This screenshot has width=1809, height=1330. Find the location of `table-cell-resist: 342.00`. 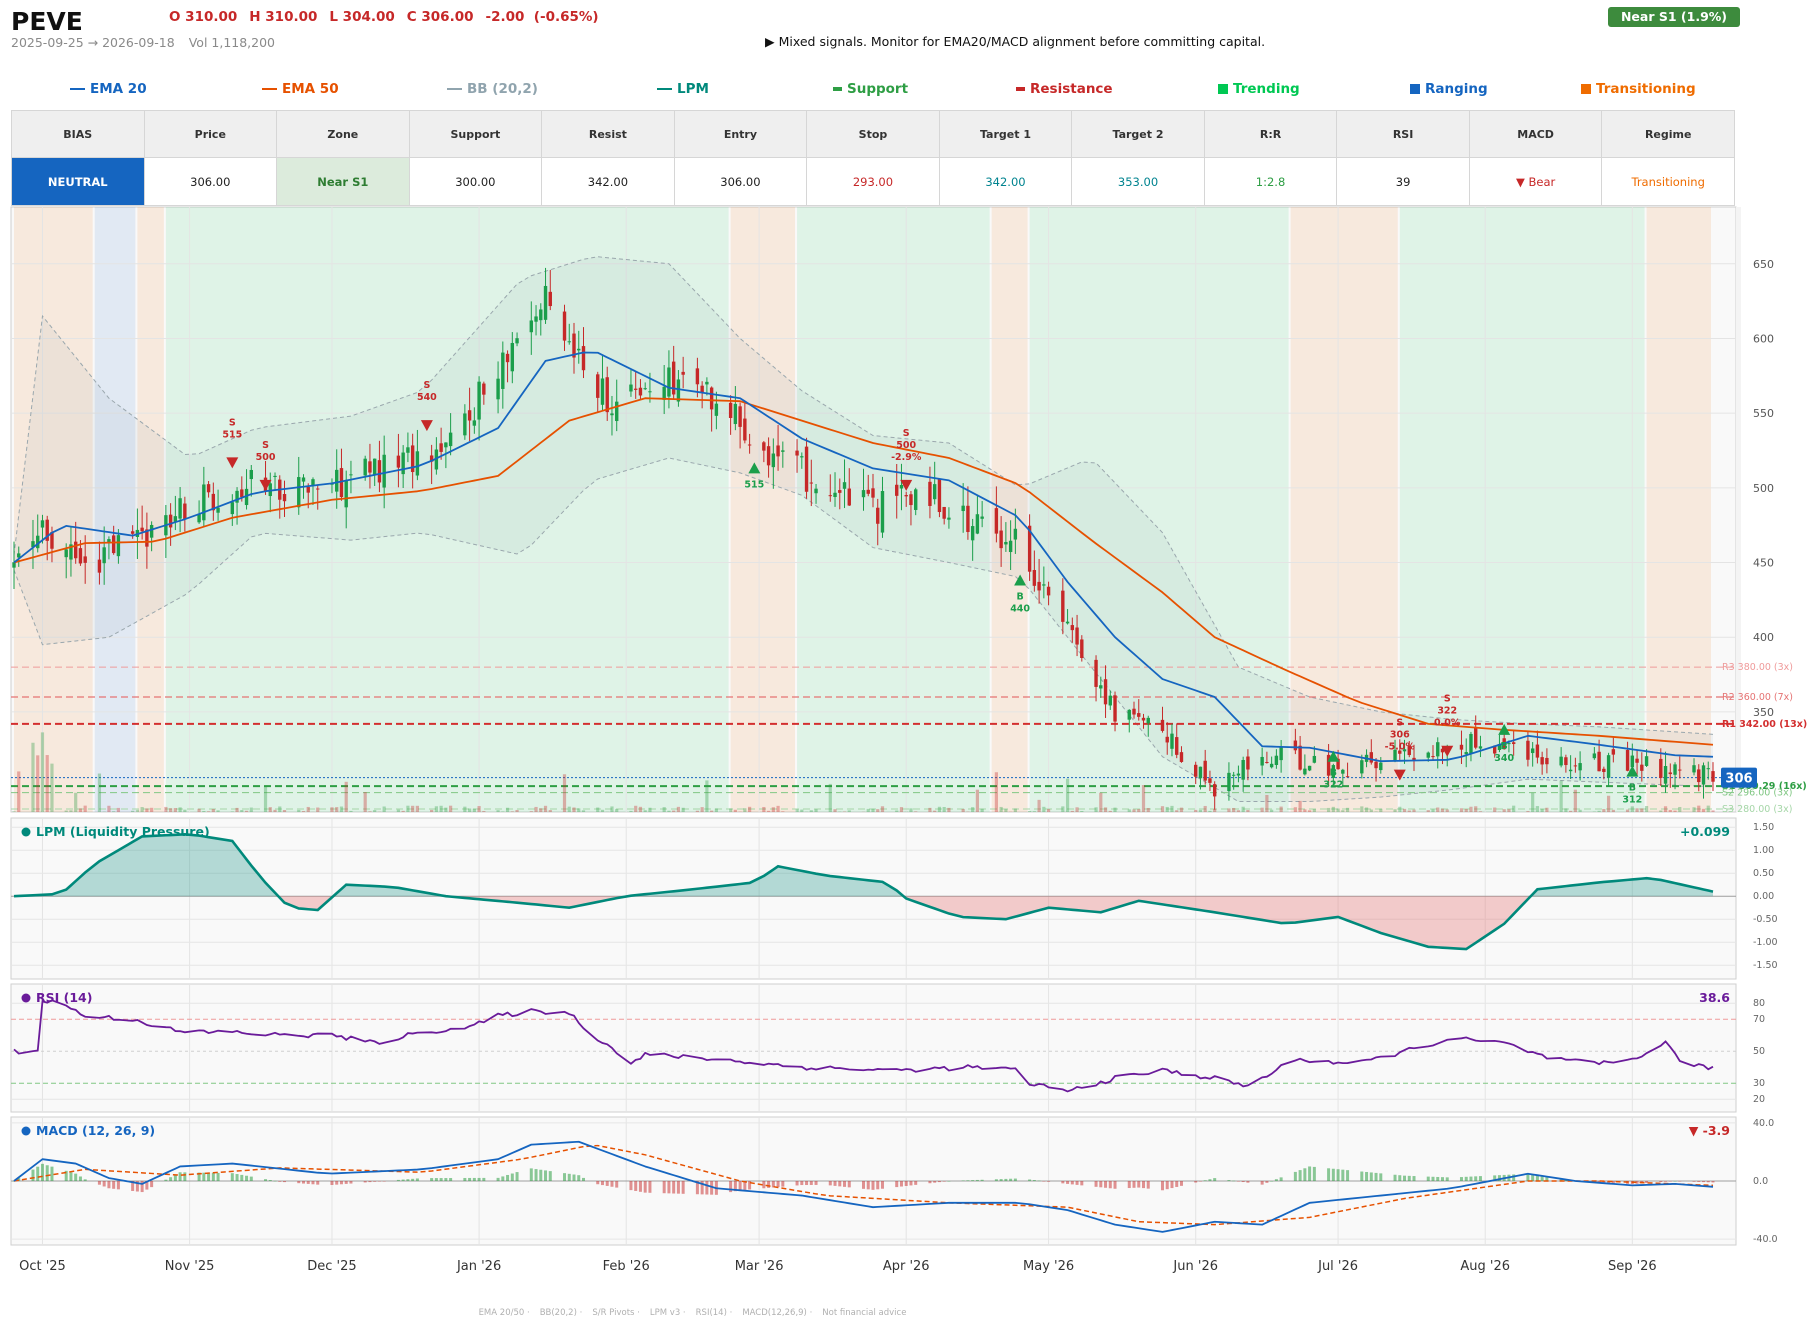

table-cell-resist: 342.00 is located at coordinates (608, 181).